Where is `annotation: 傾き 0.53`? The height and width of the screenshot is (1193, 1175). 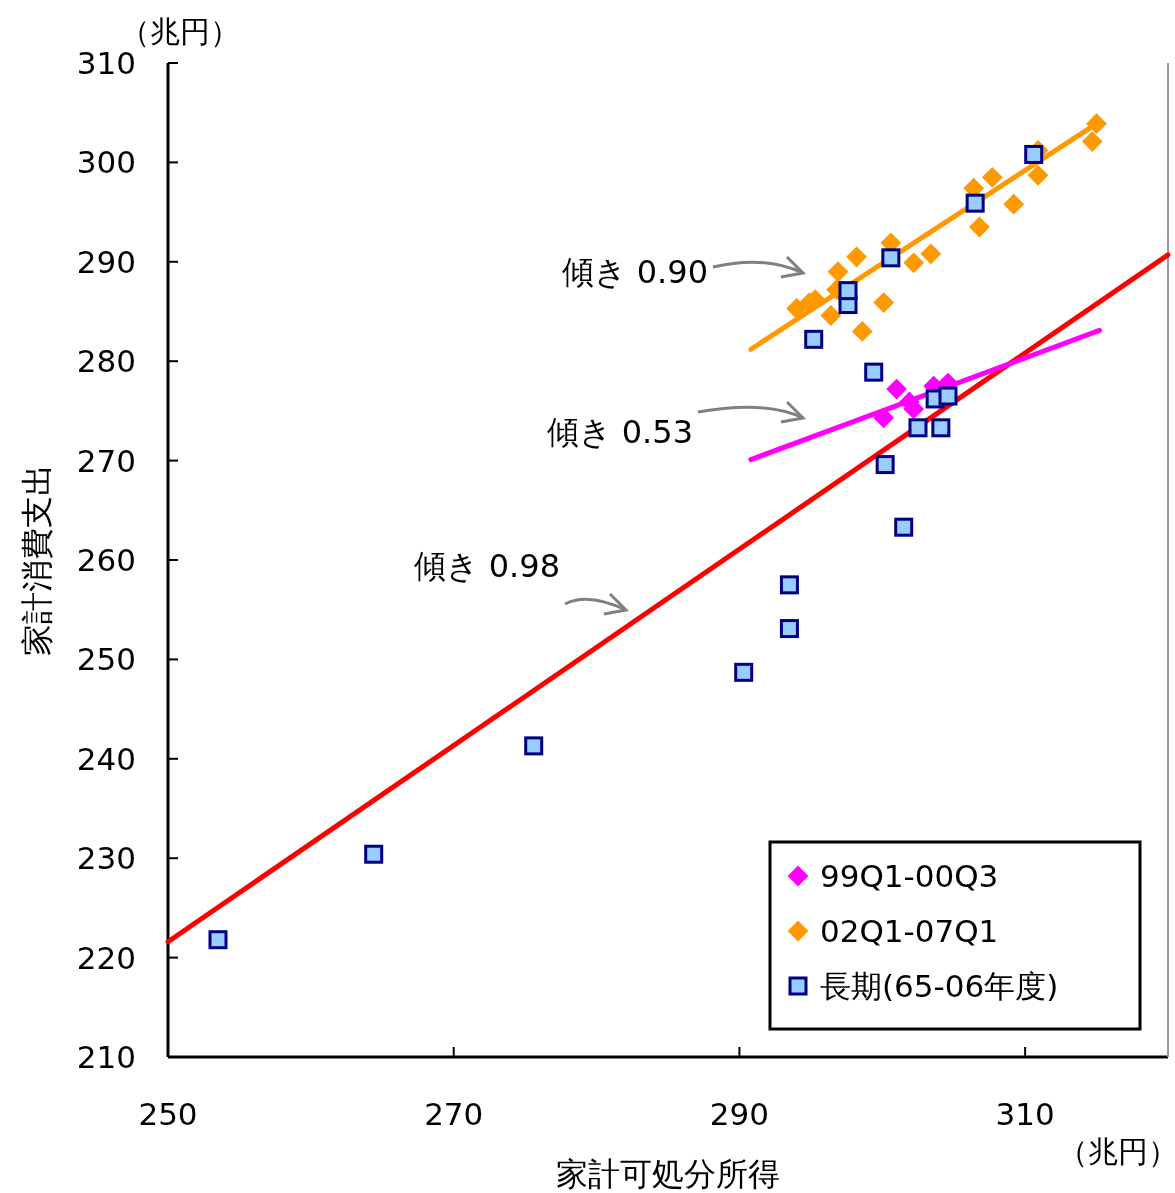 annotation: 傾き 0.53 is located at coordinates (619, 432).